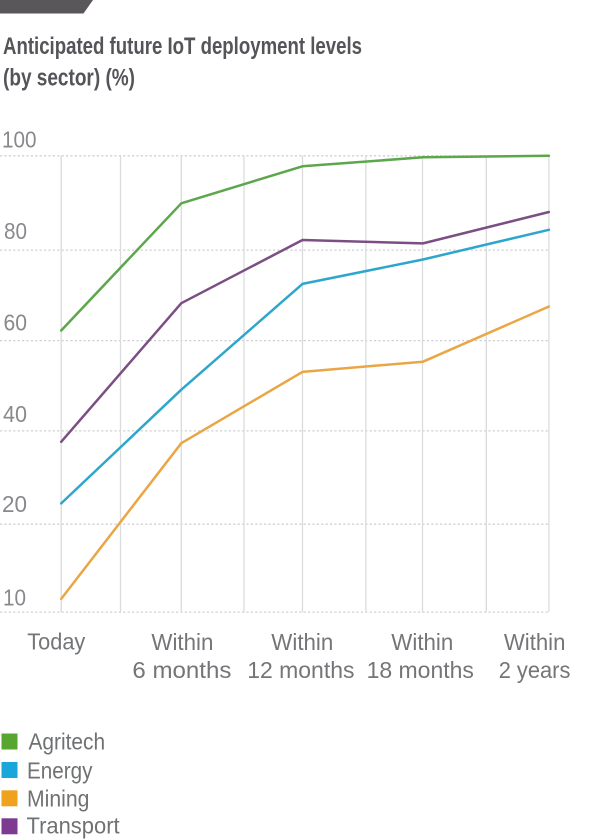 The width and height of the screenshot is (606, 840). What do you see at coordinates (69, 78) in the screenshot?
I see `svg-text: (by sector) (%)` at bounding box center [69, 78].